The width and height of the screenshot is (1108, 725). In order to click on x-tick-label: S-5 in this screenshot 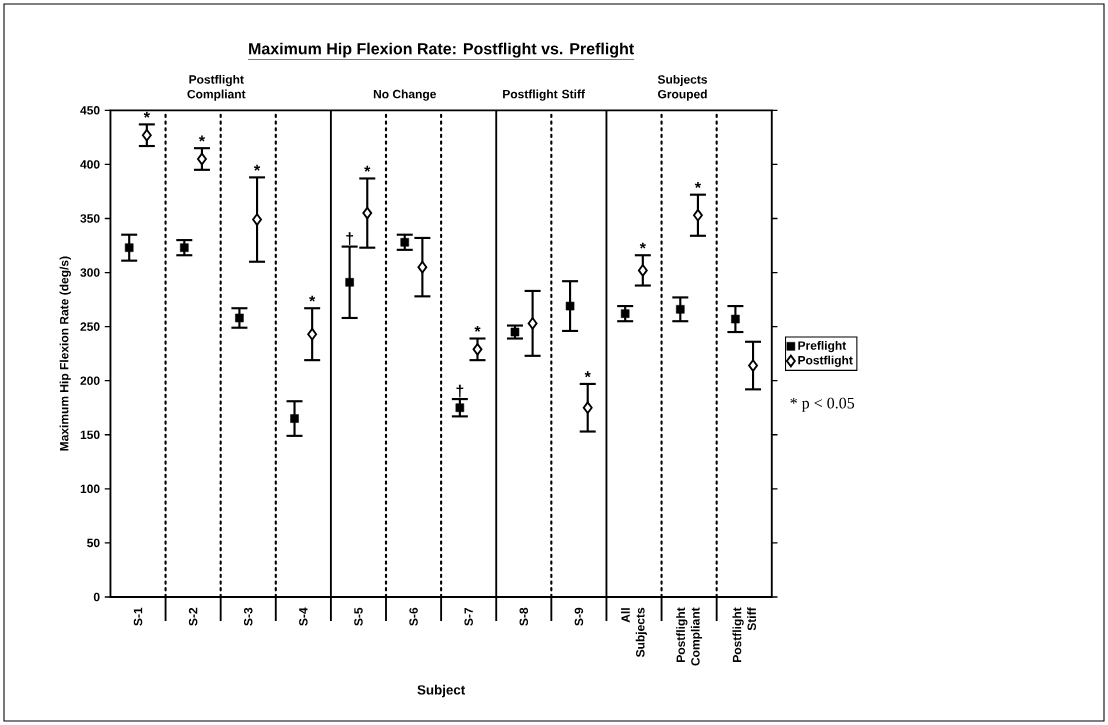, I will do `click(358, 616)`.